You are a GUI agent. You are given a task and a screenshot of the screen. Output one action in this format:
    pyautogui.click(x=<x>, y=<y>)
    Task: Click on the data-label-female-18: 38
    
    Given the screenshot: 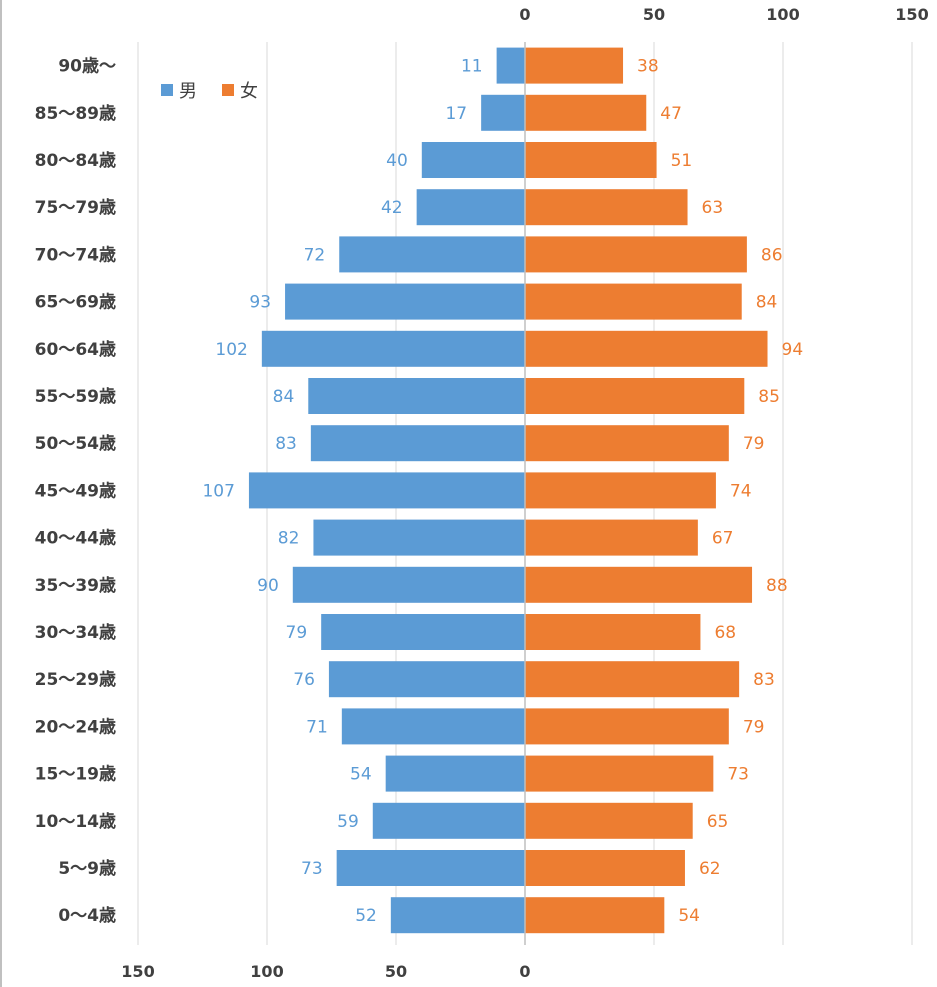 What is the action you would take?
    pyautogui.click(x=648, y=67)
    